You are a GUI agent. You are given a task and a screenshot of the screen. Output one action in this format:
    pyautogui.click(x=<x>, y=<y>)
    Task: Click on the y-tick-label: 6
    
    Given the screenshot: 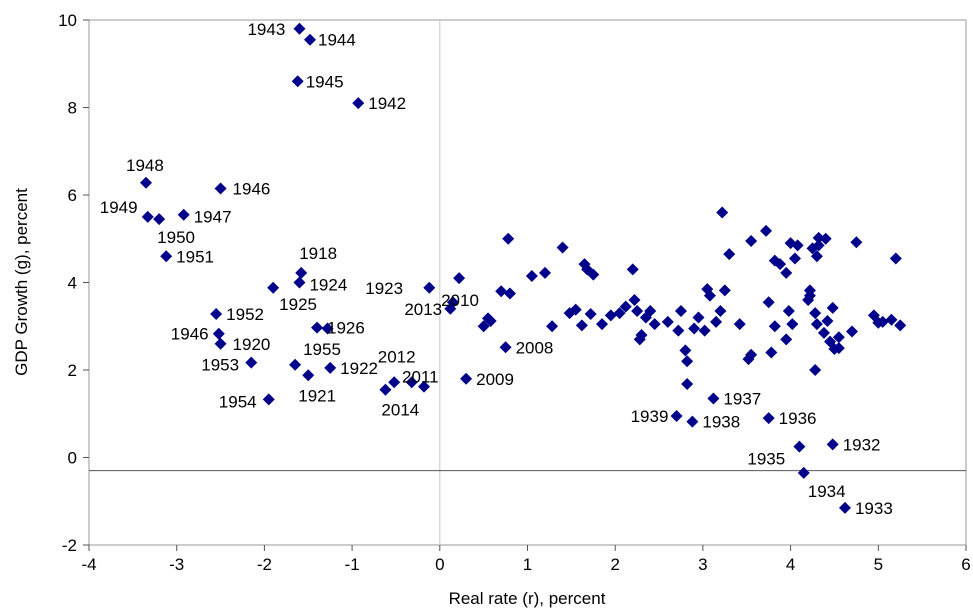 What is the action you would take?
    pyautogui.click(x=72, y=195)
    